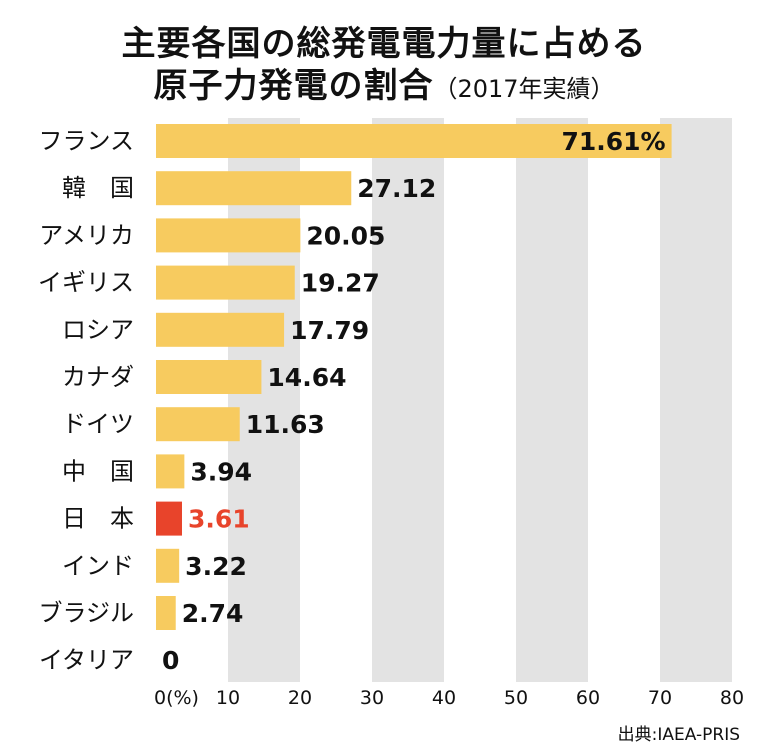 This screenshot has width=768, height=753. Describe the element at coordinates (300, 698) in the screenshot. I see `x-tick-label-20: 20` at that location.